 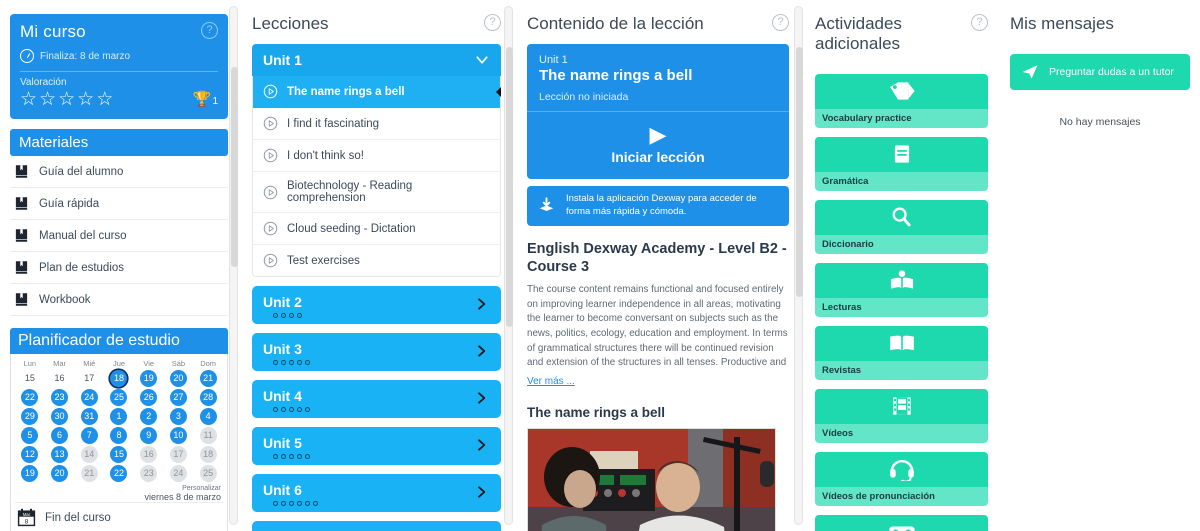 What do you see at coordinates (901, 163) in the screenshot?
I see `activity-card: Gramática` at bounding box center [901, 163].